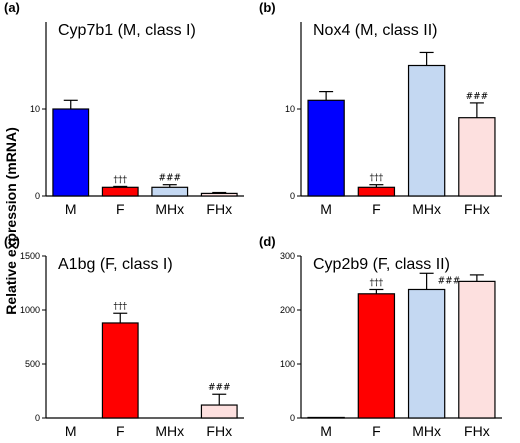 Image resolution: width=520 pixels, height=443 pixels. Describe the element at coordinates (32, 364) in the screenshot. I see `y-tick-label: 500` at that location.